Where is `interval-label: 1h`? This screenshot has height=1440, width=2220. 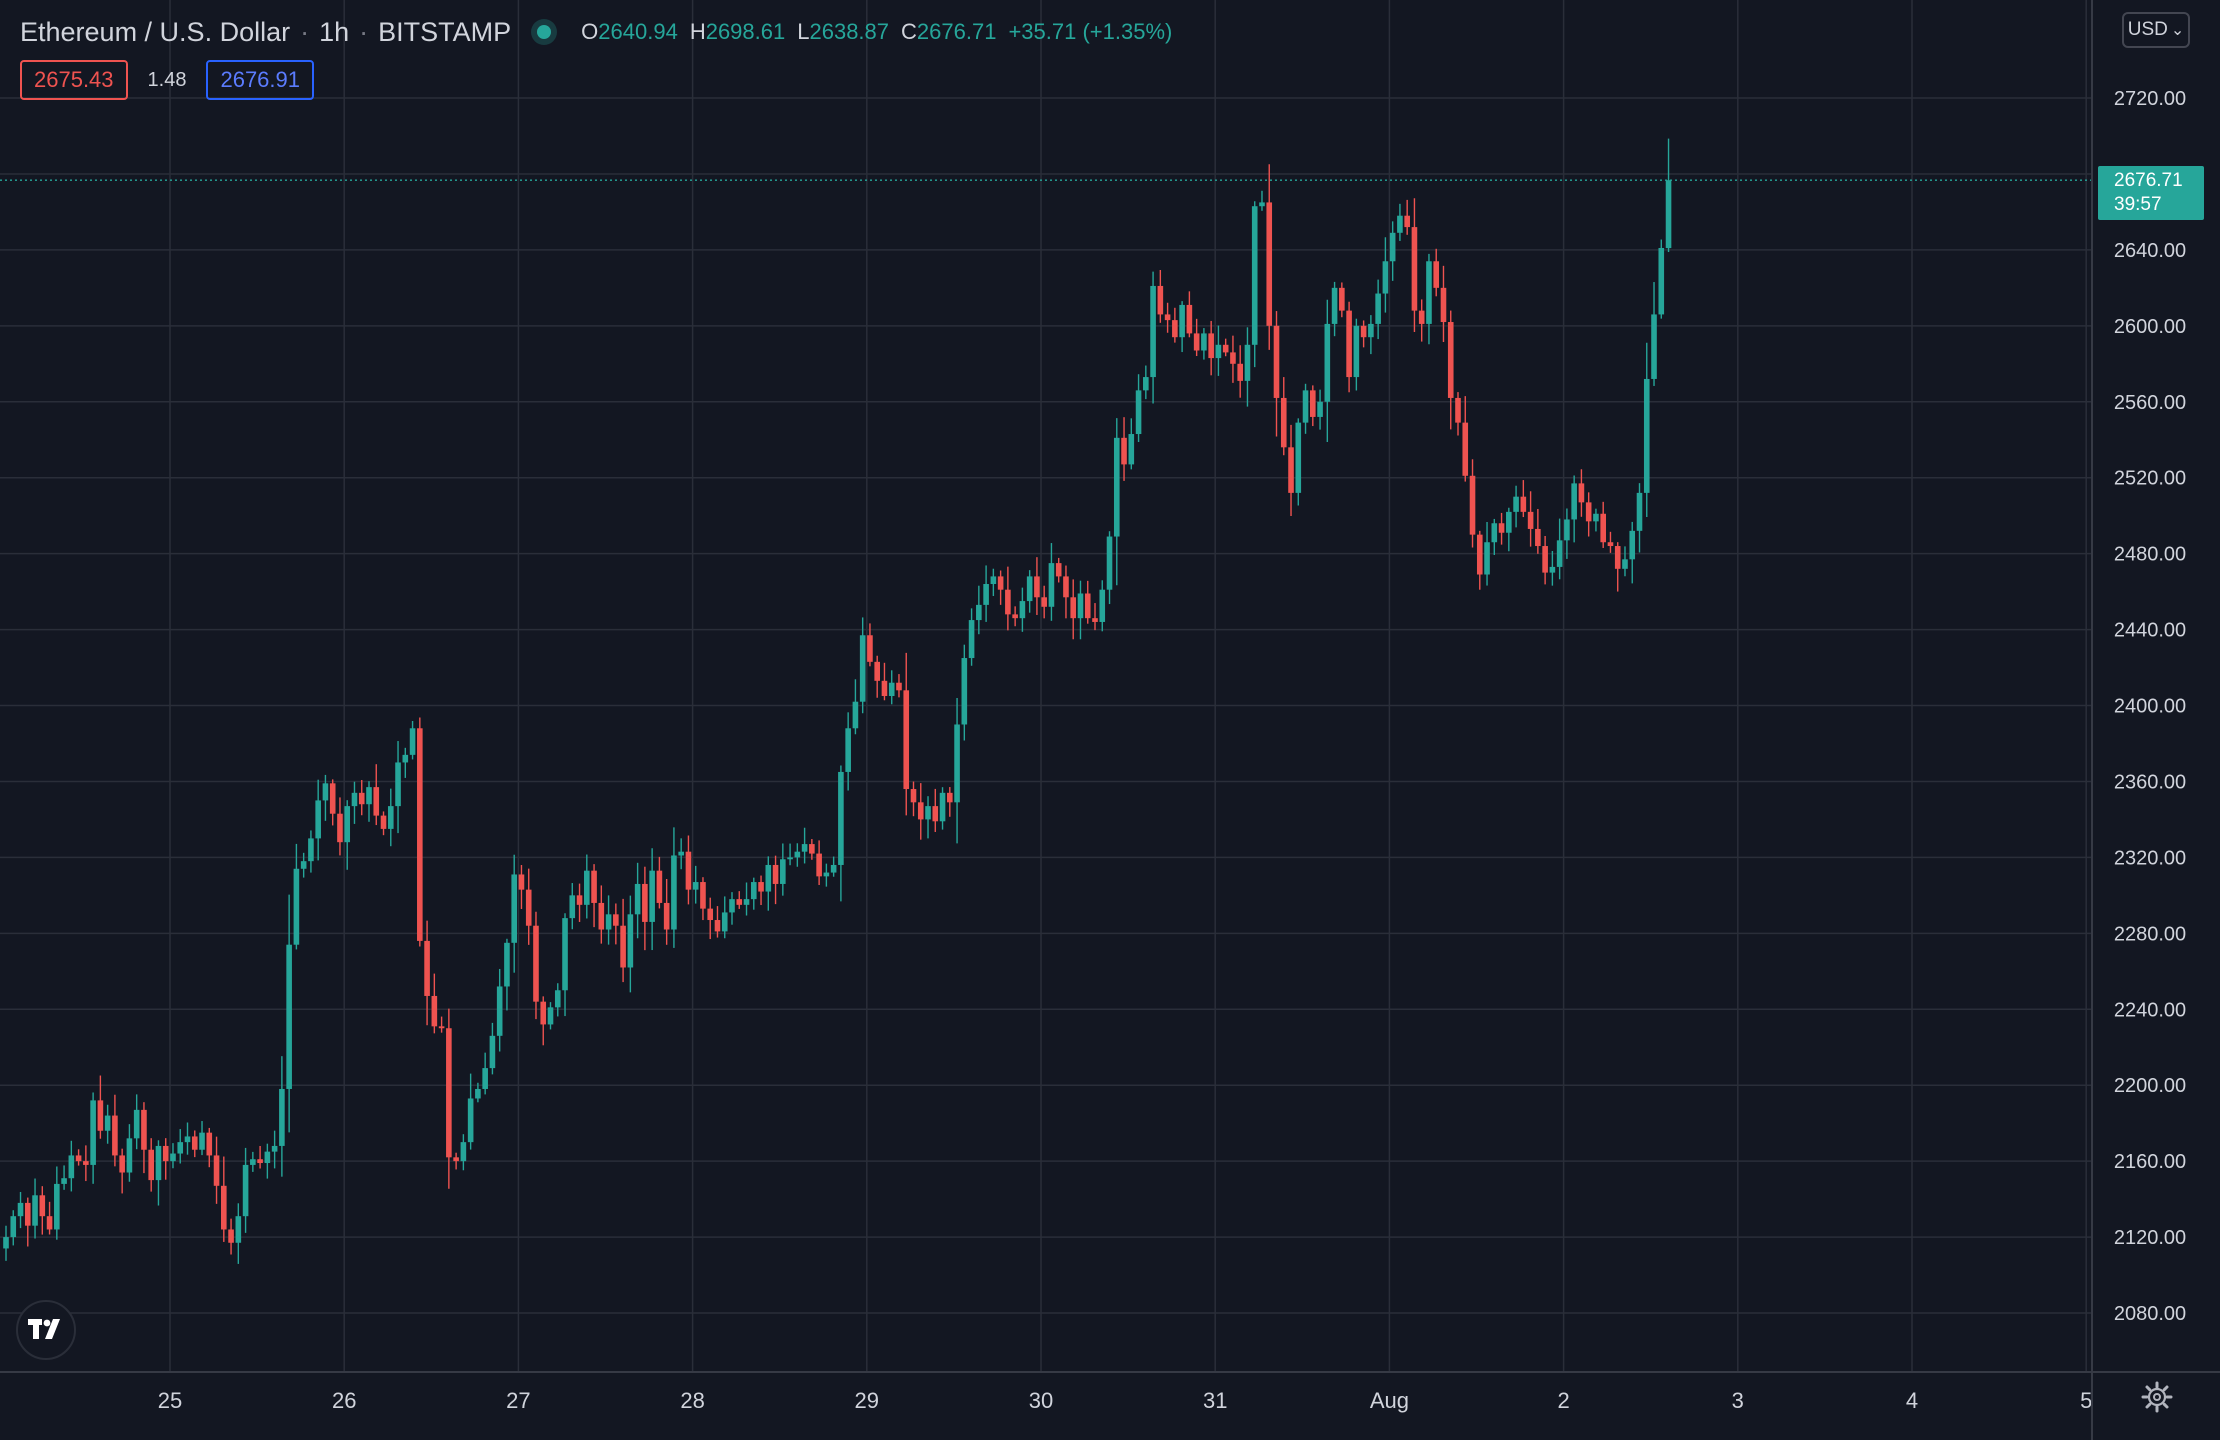
interval-label: 1h is located at coordinates (334, 31).